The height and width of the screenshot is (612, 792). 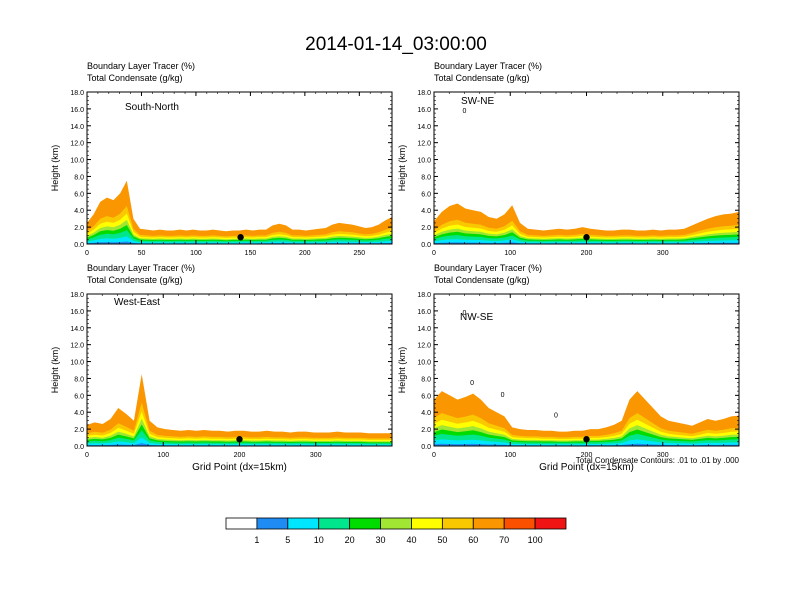 What do you see at coordinates (411, 540) in the screenshot?
I see `colorbar-label: 40` at bounding box center [411, 540].